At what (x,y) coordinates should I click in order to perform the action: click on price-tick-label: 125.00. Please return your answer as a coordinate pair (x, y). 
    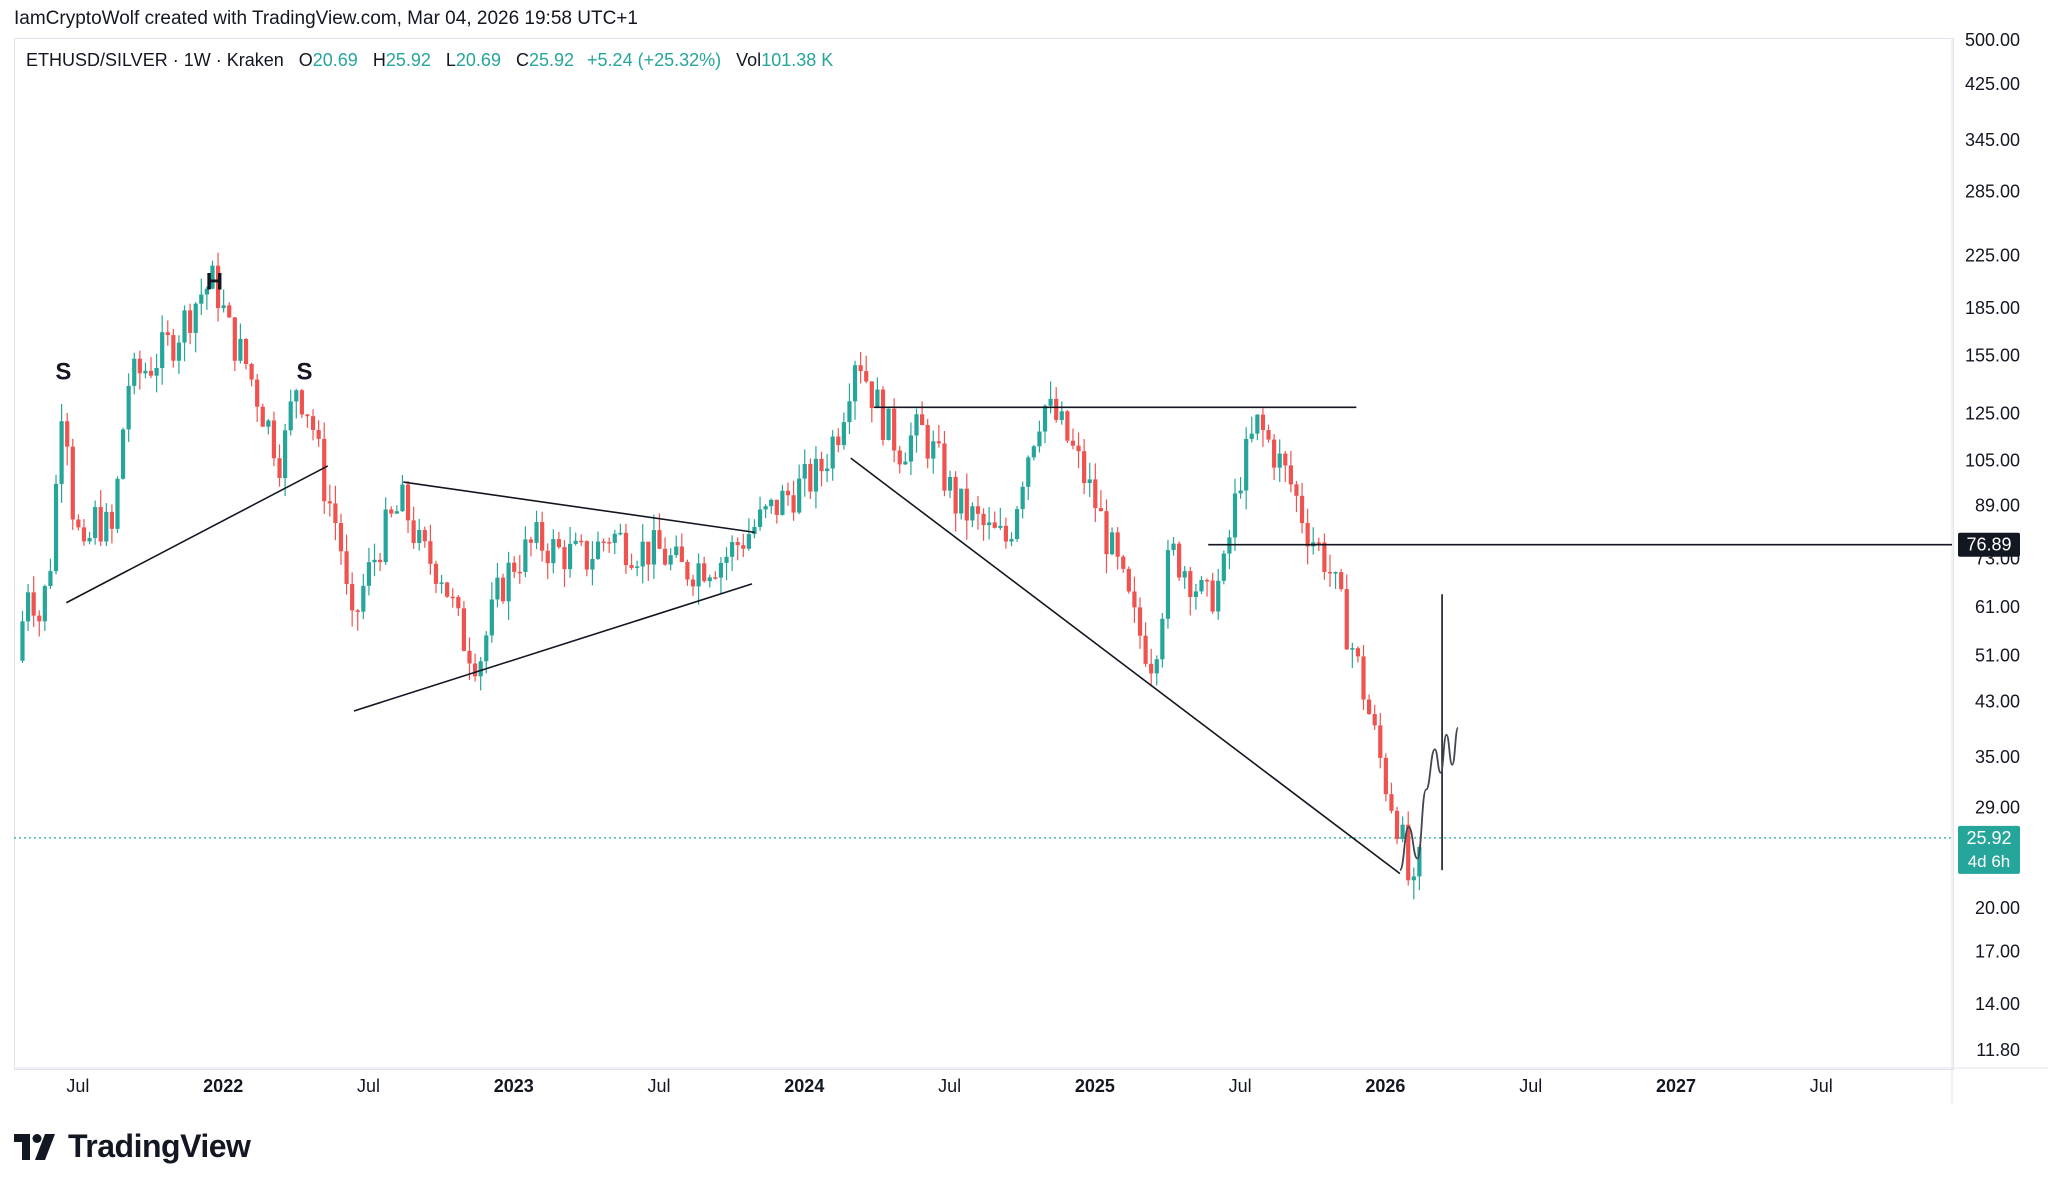
    Looking at the image, I should click on (1992, 414).